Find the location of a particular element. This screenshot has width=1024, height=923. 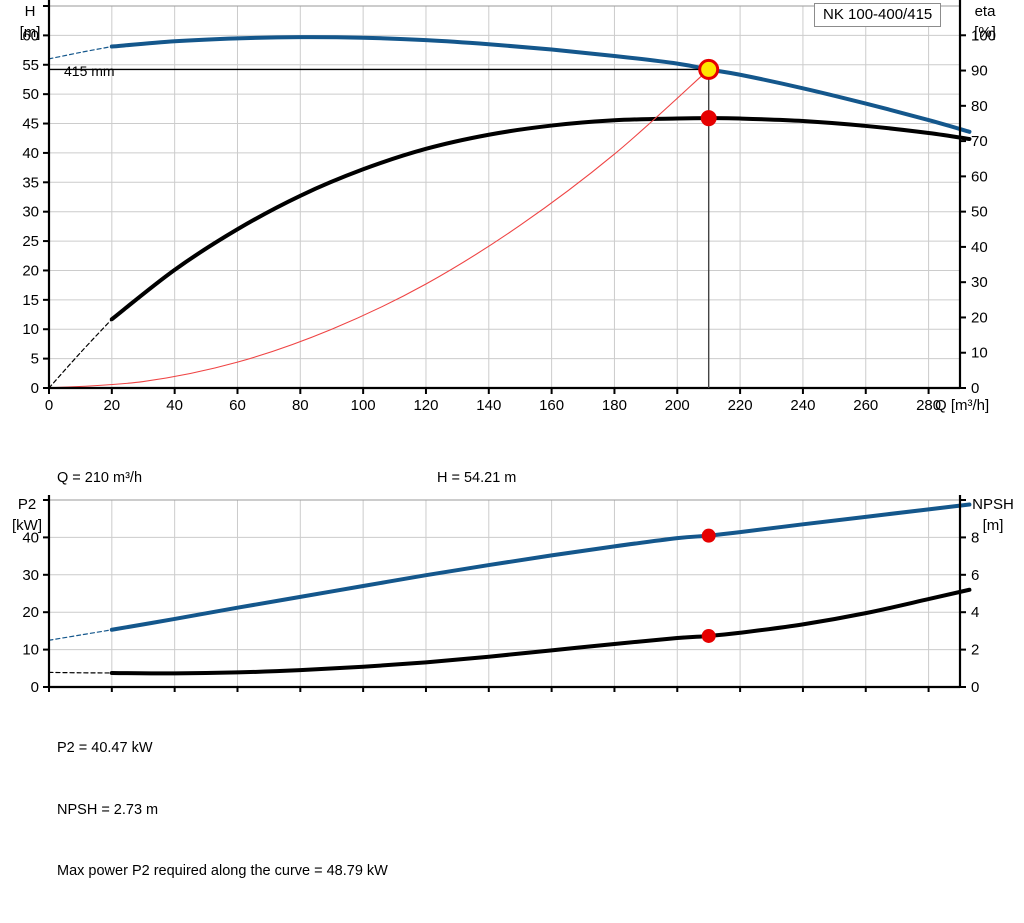

svg-text: 4 is located at coordinates (975, 612).